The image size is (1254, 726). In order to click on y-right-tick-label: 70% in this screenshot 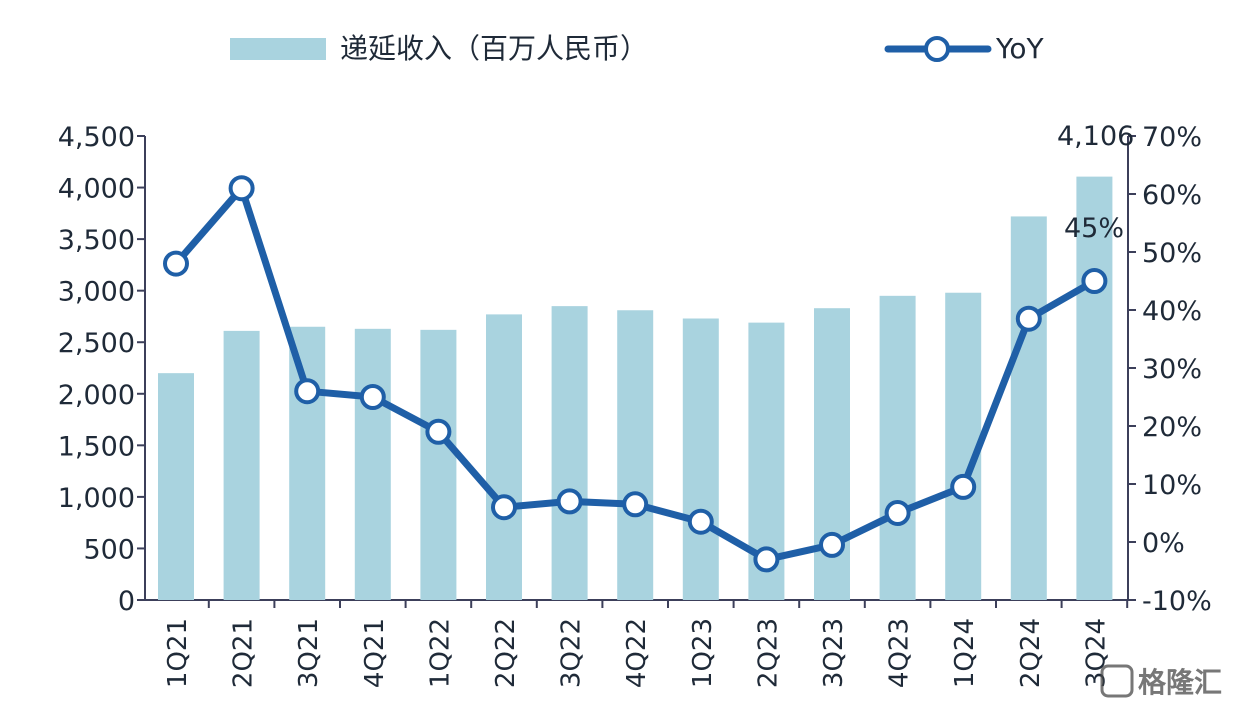, I will do `click(1172, 137)`.